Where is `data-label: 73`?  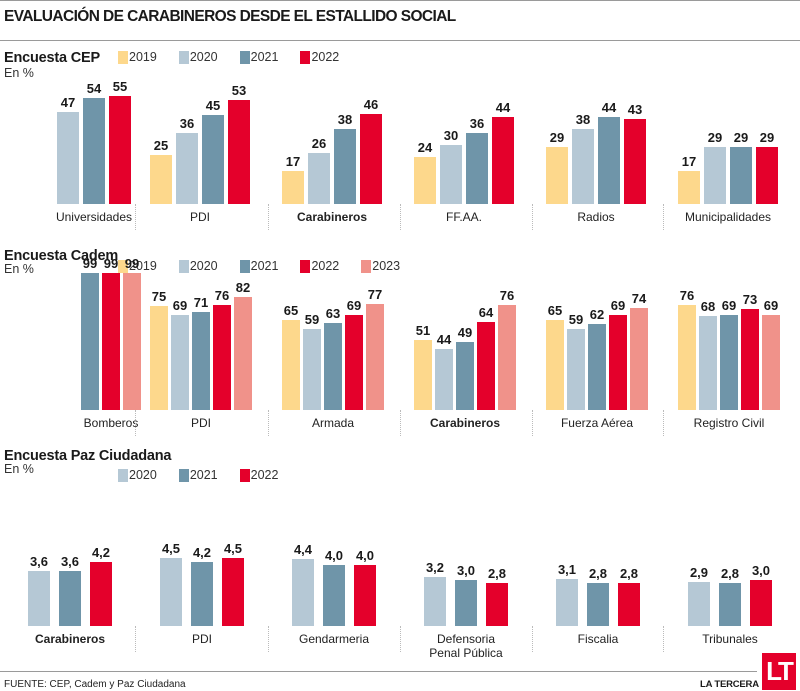 data-label: 73 is located at coordinates (750, 299).